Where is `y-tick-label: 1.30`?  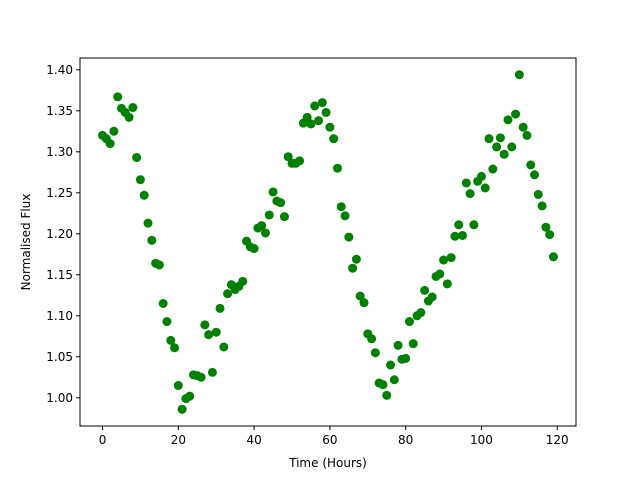 y-tick-label: 1.30 is located at coordinates (59, 152).